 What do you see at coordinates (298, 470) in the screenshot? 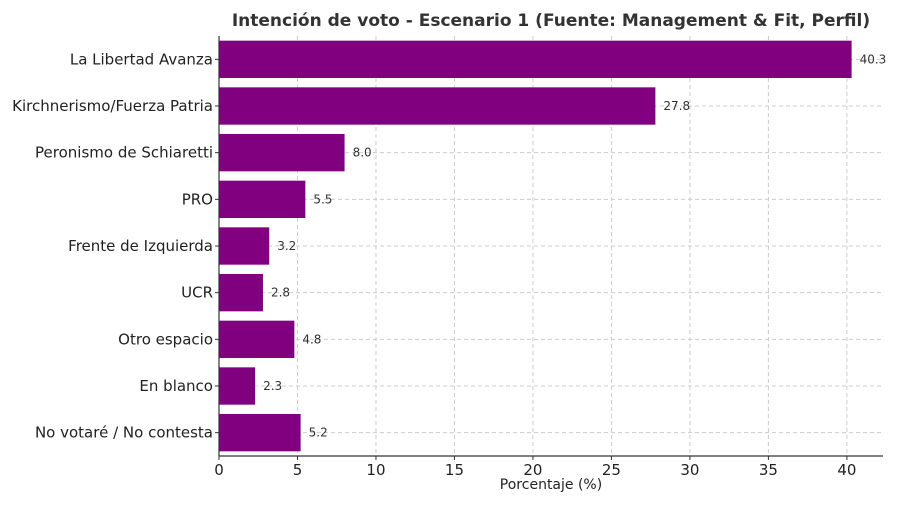
I see `x-tick-label: 5` at bounding box center [298, 470].